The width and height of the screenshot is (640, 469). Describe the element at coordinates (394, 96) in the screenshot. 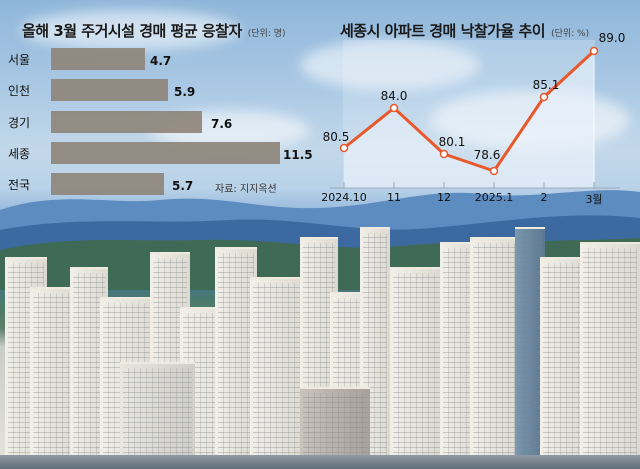

I see `point-label-11: 84.0` at that location.